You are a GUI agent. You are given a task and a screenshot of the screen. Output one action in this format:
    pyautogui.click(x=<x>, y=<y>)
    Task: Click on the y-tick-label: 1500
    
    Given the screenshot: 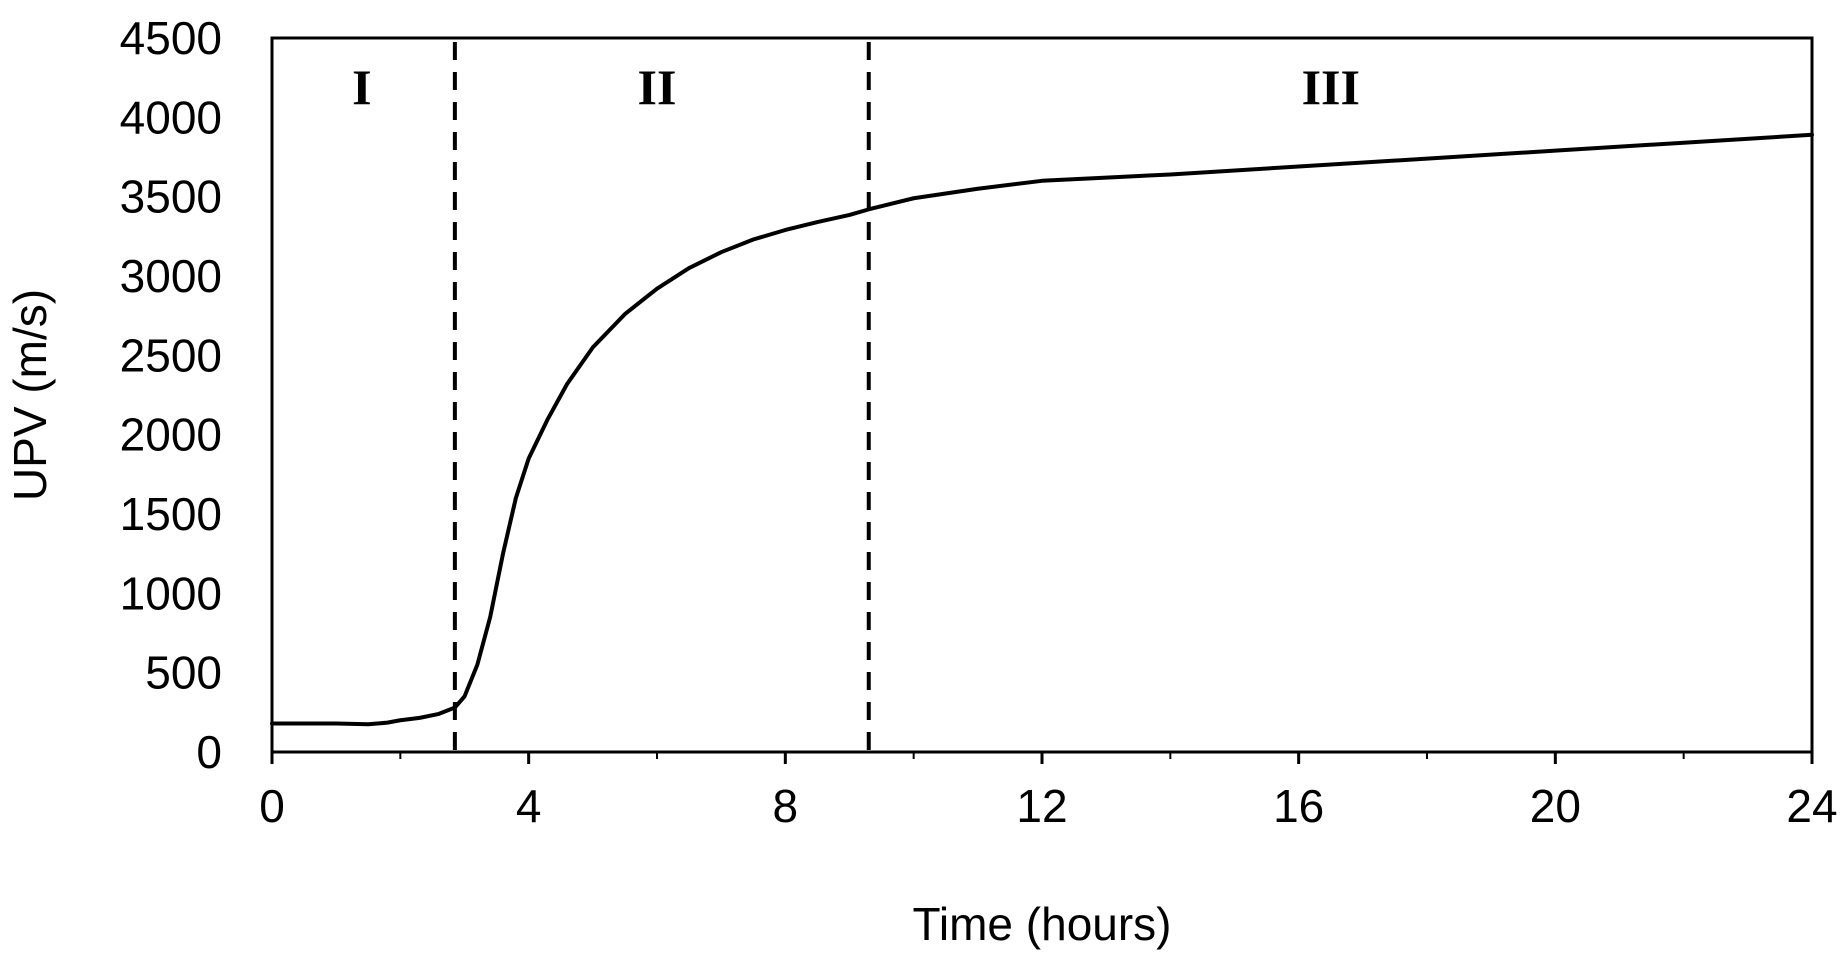 What is the action you would take?
    pyautogui.click(x=171, y=514)
    